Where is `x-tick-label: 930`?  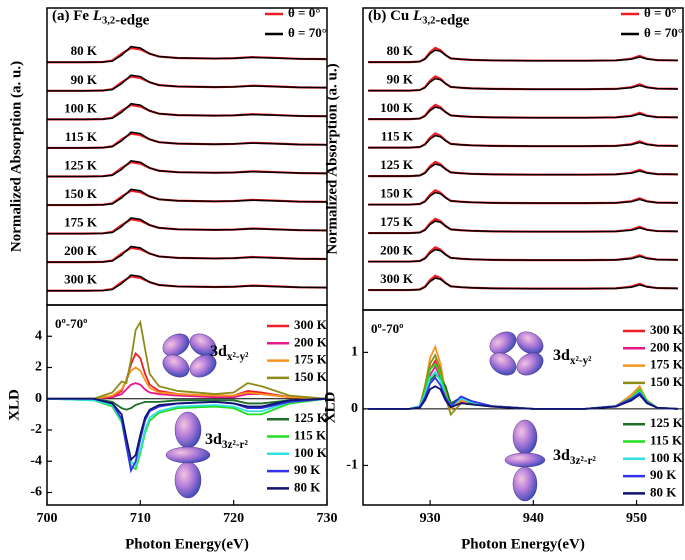
x-tick-label: 930 is located at coordinates (430, 518).